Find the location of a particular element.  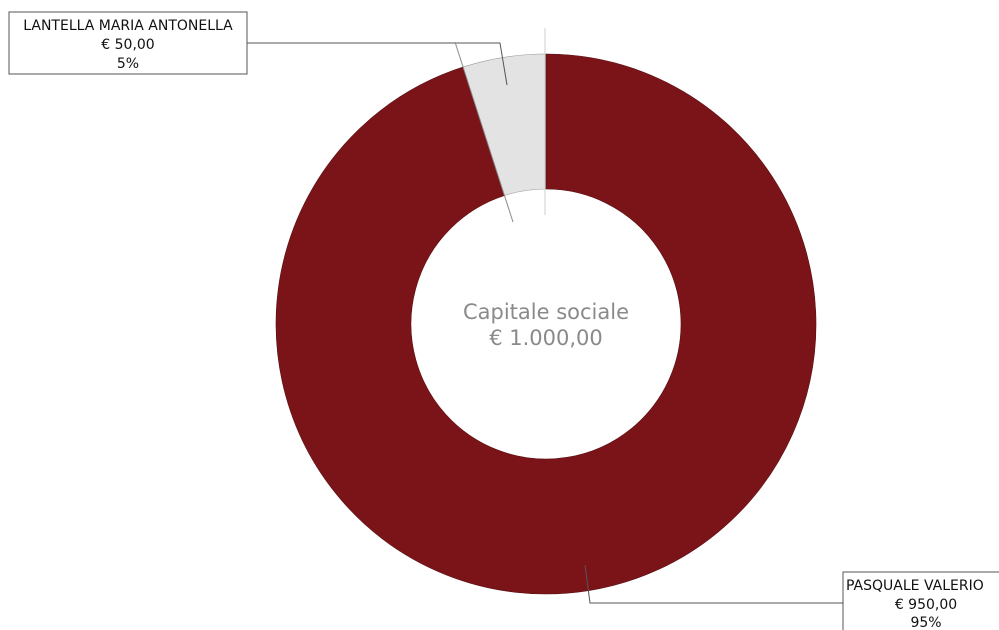

callout-leader-lantella-cut is located at coordinates (484, 132).